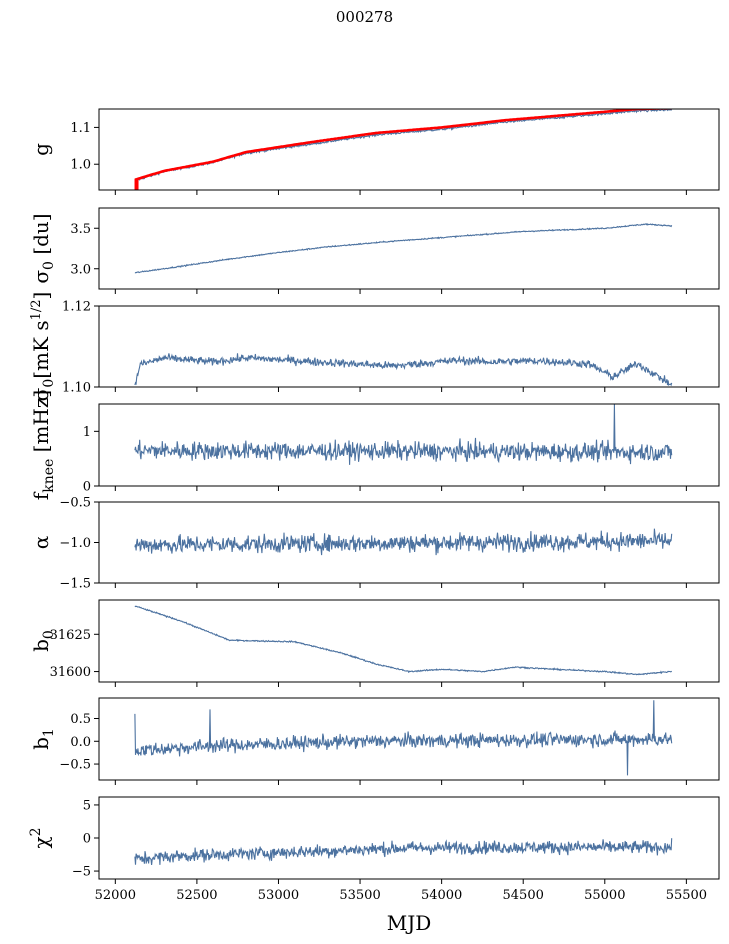 Image resolution: width=729 pixels, height=944 pixels. I want to click on y-axis-label-0: g, so click(41, 149).